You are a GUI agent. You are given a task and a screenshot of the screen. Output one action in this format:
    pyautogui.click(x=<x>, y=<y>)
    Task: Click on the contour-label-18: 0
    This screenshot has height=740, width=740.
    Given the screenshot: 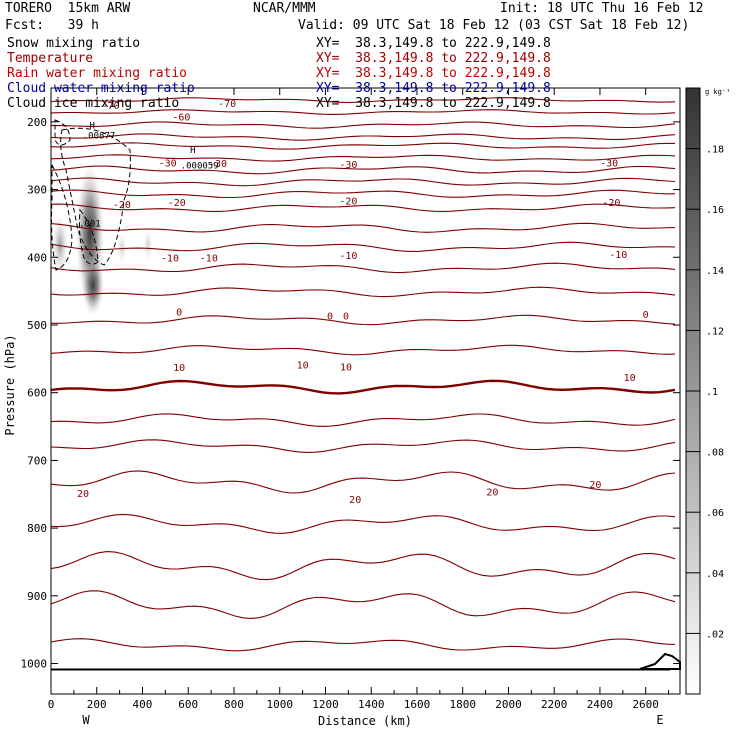 What is the action you would take?
    pyautogui.click(x=646, y=315)
    